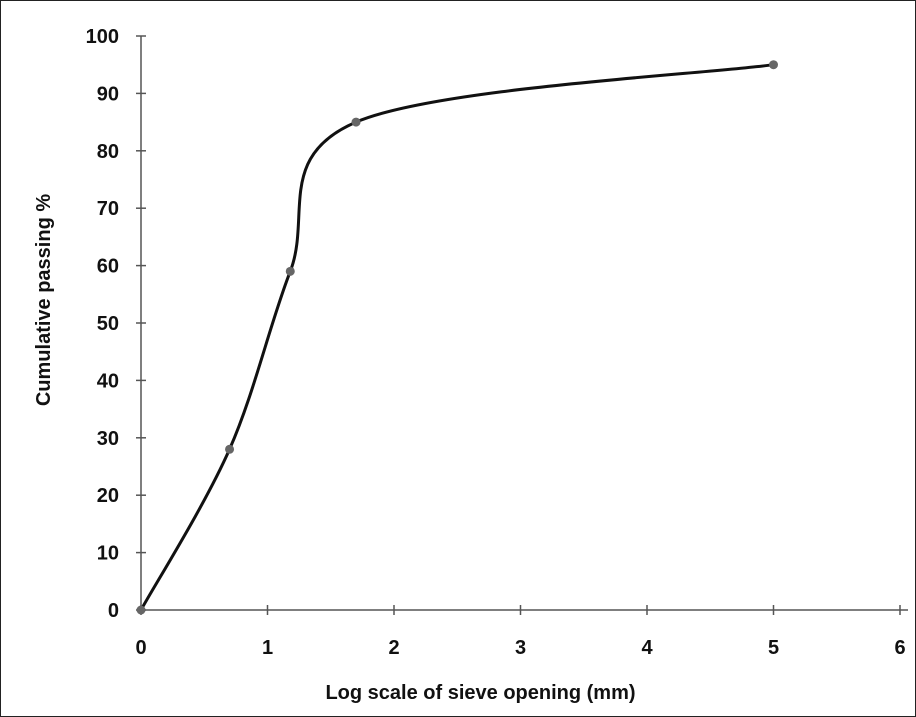  Describe the element at coordinates (108, 381) in the screenshot. I see `y-tick-label: 40` at that location.